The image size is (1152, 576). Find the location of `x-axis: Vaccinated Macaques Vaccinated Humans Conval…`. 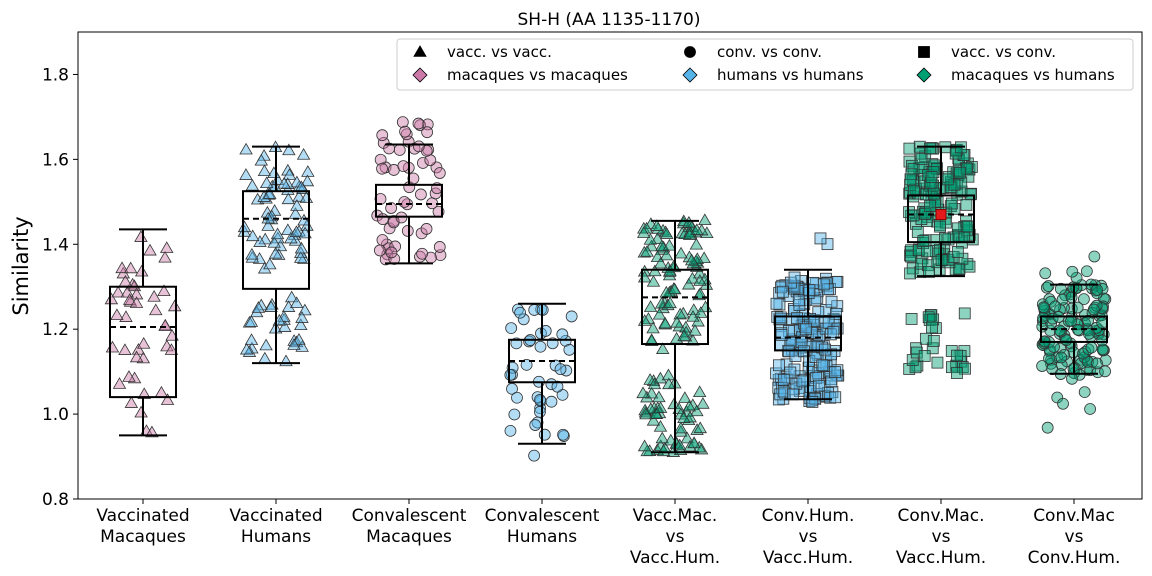

x-axis: Vaccinated Macaques Vaccinated Humans Conval… is located at coordinates (608, 533).